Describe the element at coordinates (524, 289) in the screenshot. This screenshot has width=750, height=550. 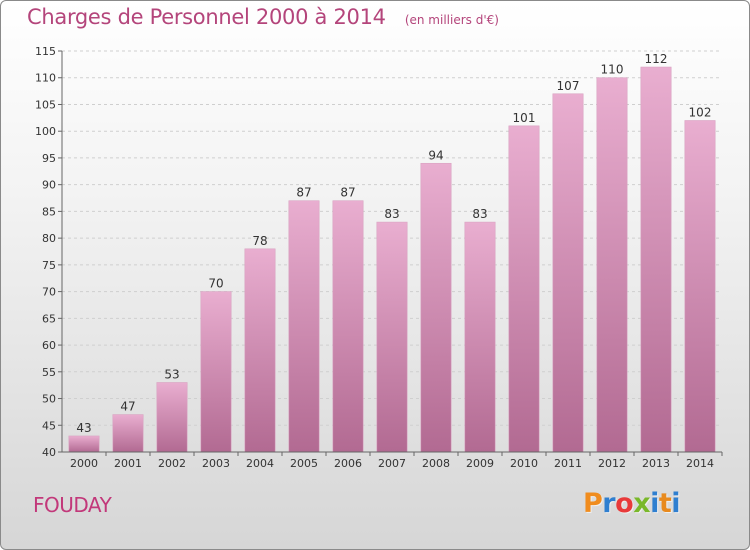
I see `bar-2010` at that location.